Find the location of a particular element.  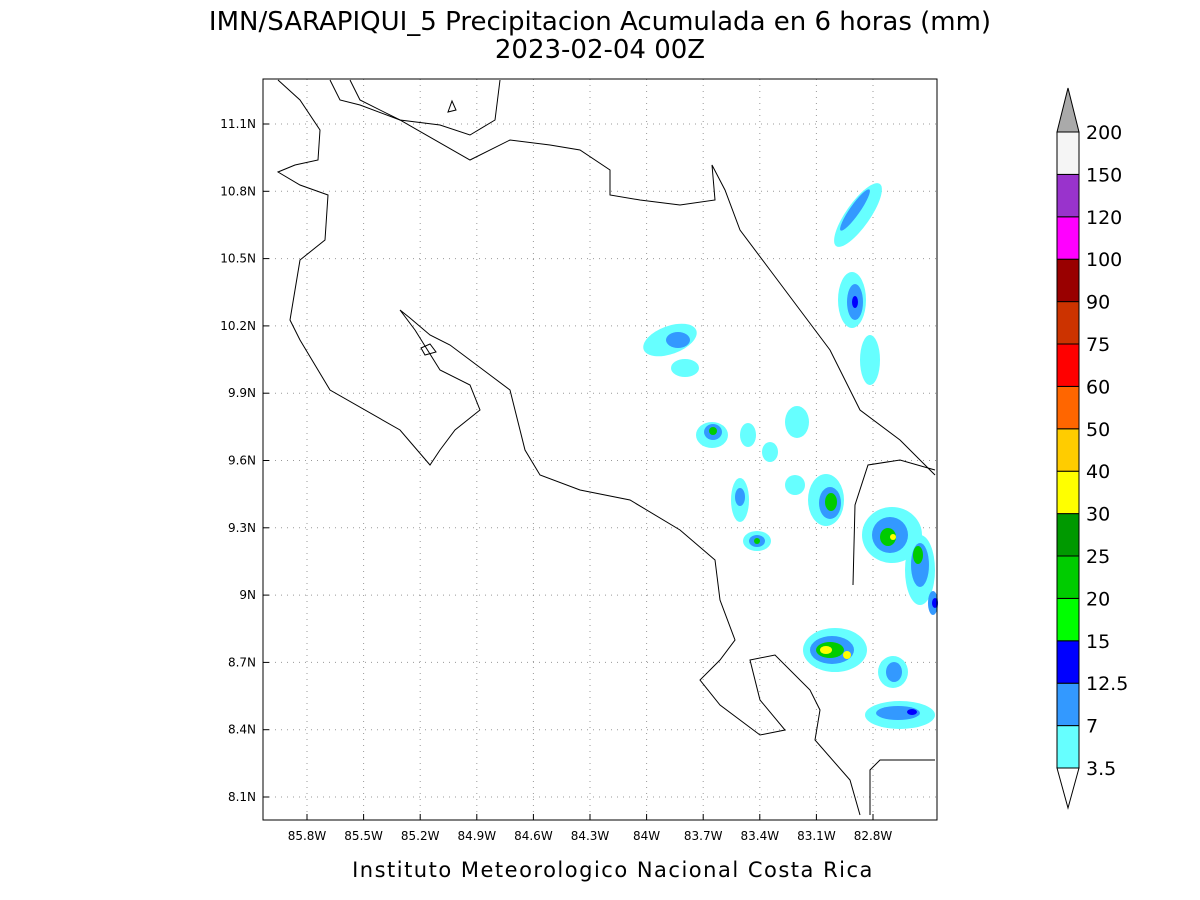

lat-label: 8.7N is located at coordinates (242, 662).